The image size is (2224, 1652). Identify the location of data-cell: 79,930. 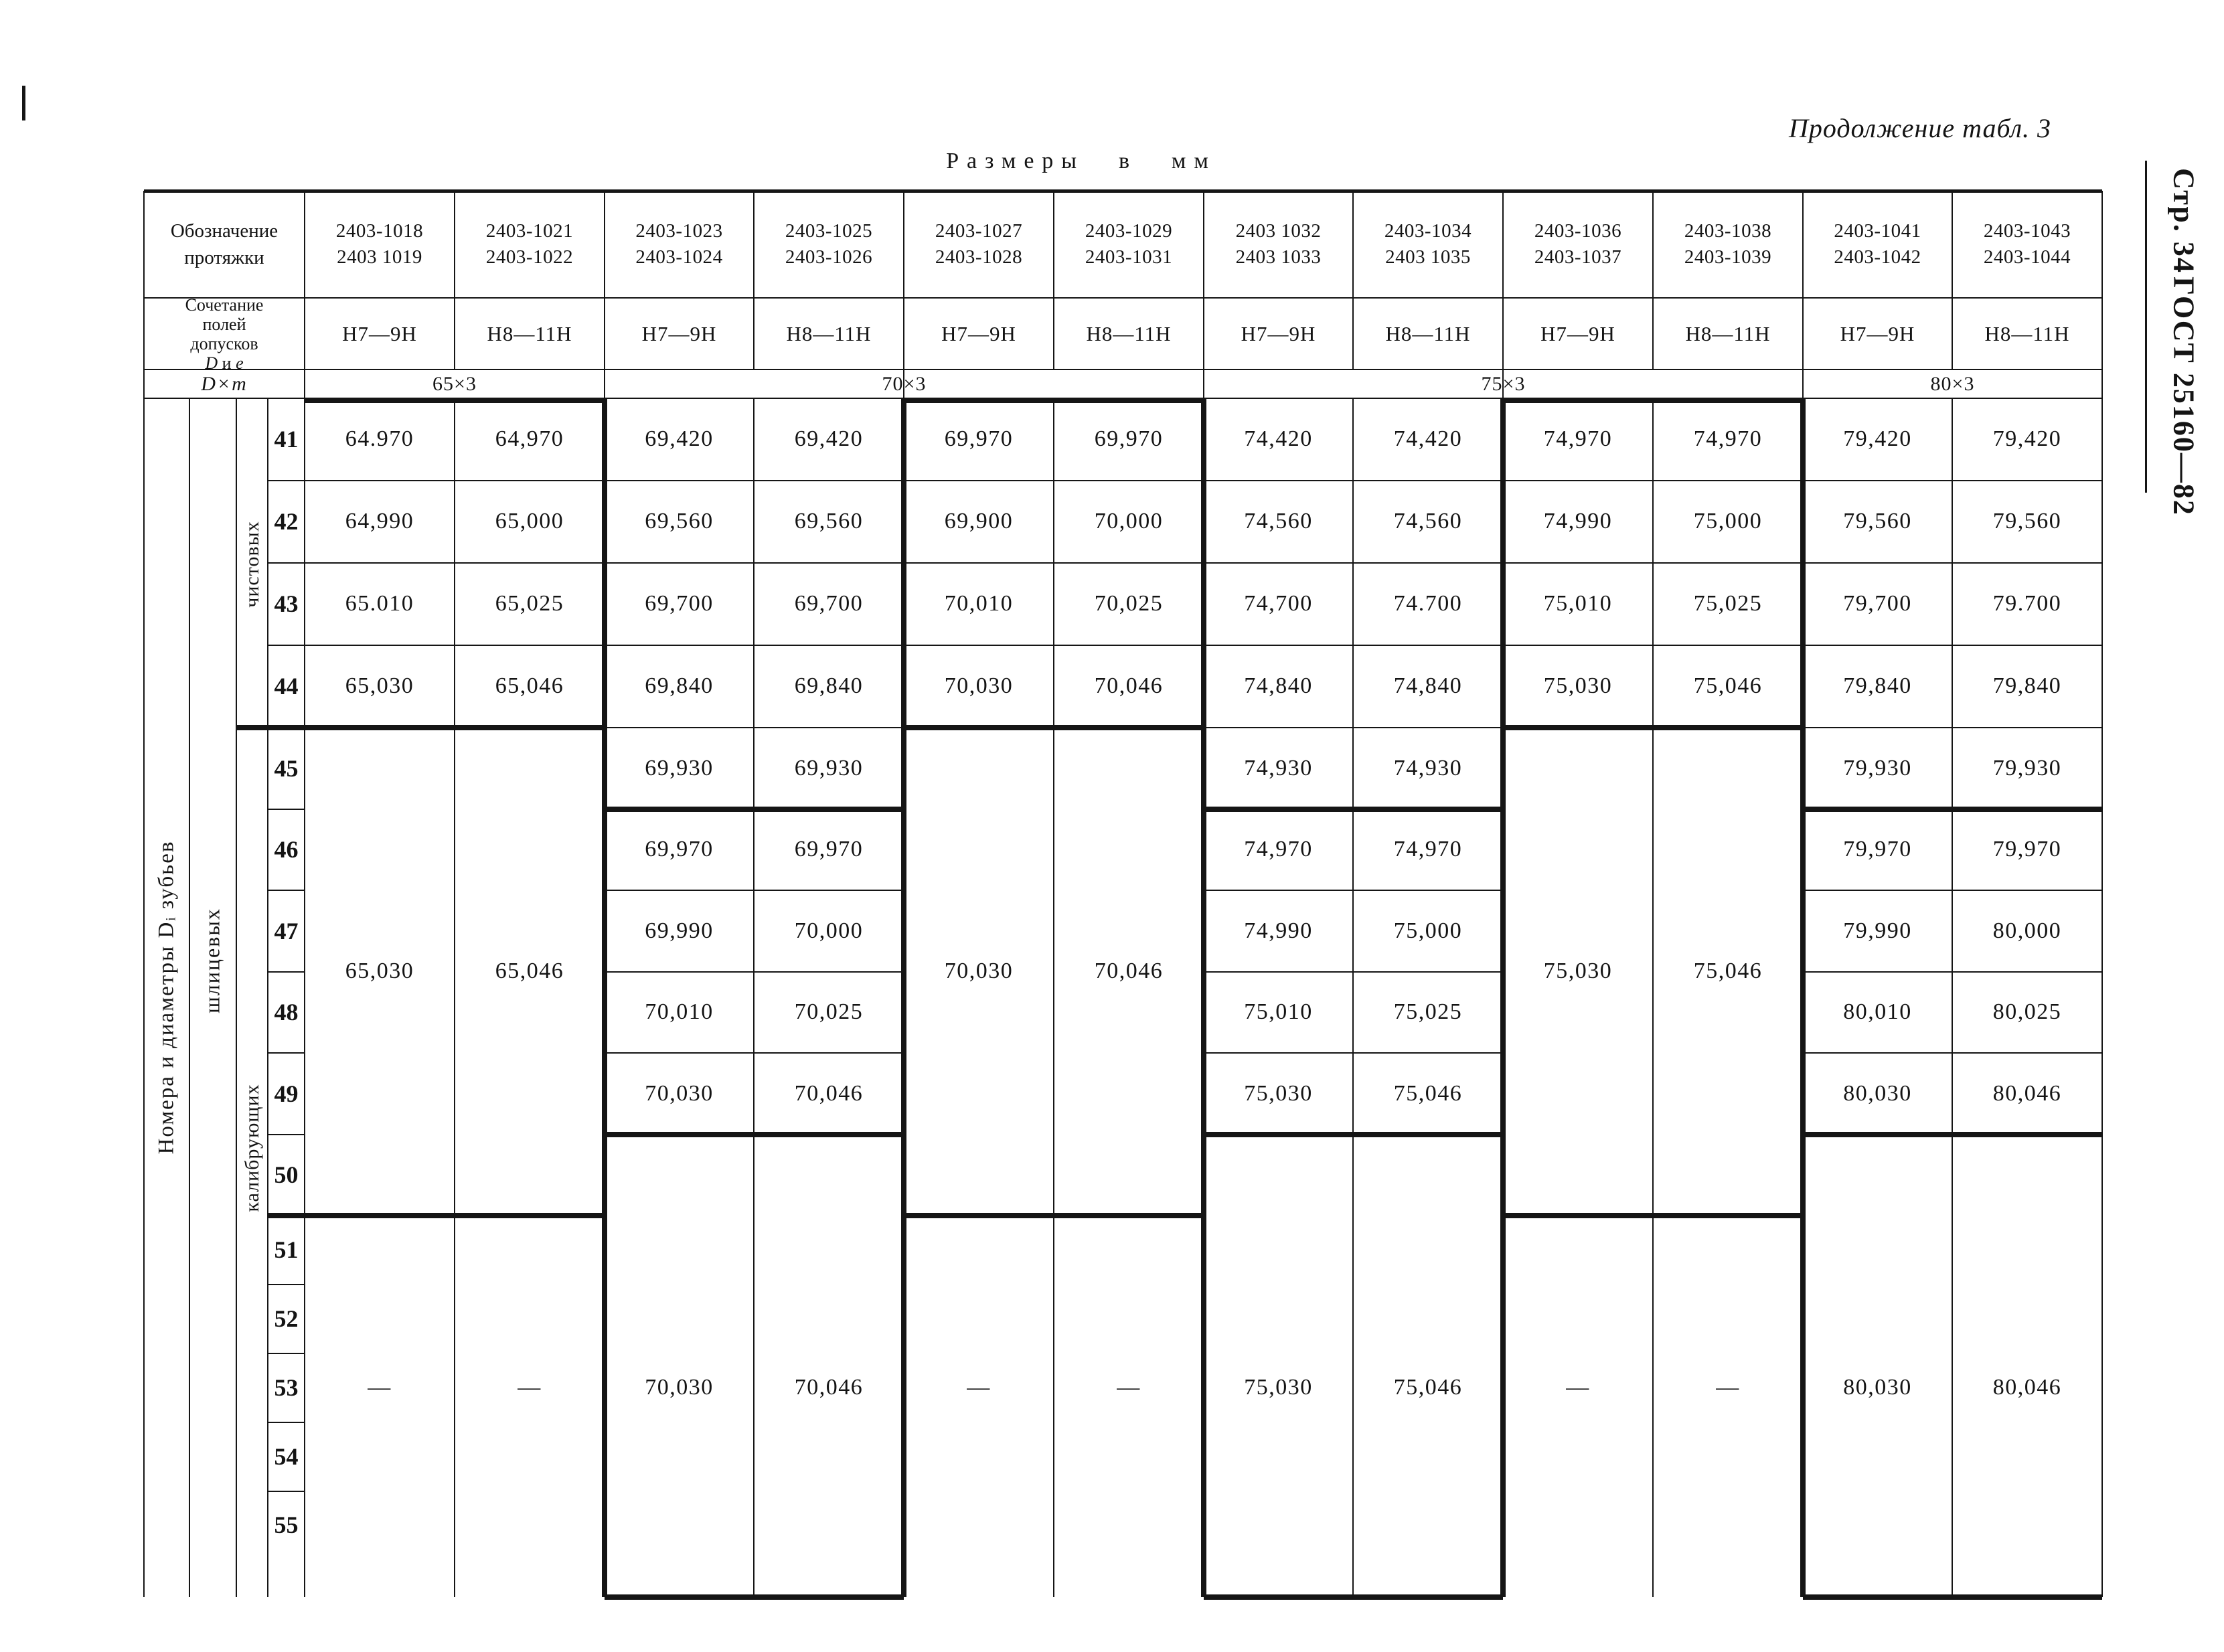
(1878, 768).